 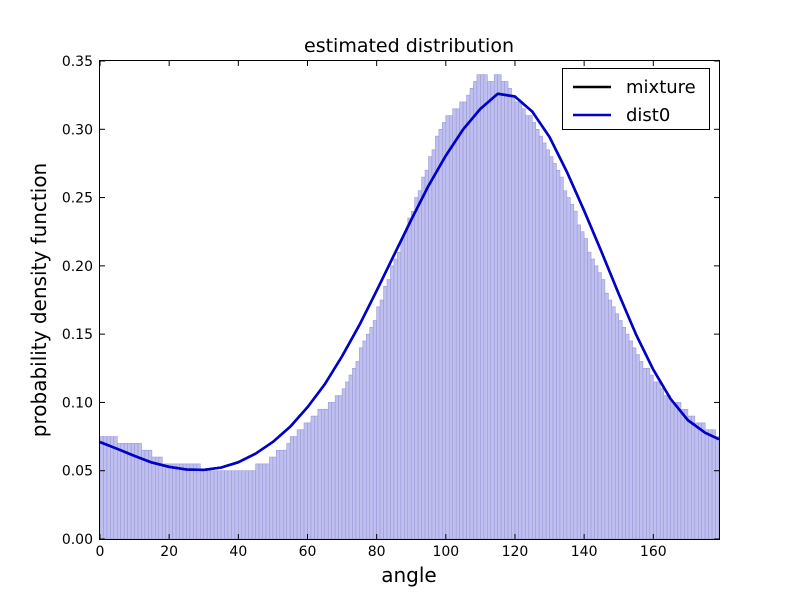 What do you see at coordinates (661, 87) in the screenshot?
I see `legend-label-mixture: mixture` at bounding box center [661, 87].